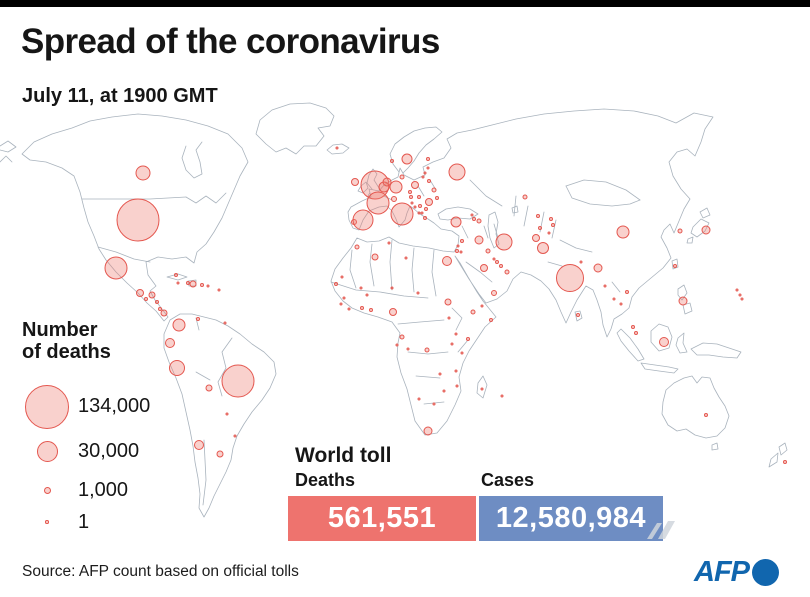  Describe the element at coordinates (107, 522) in the screenshot. I see `legend-row: 1` at that location.